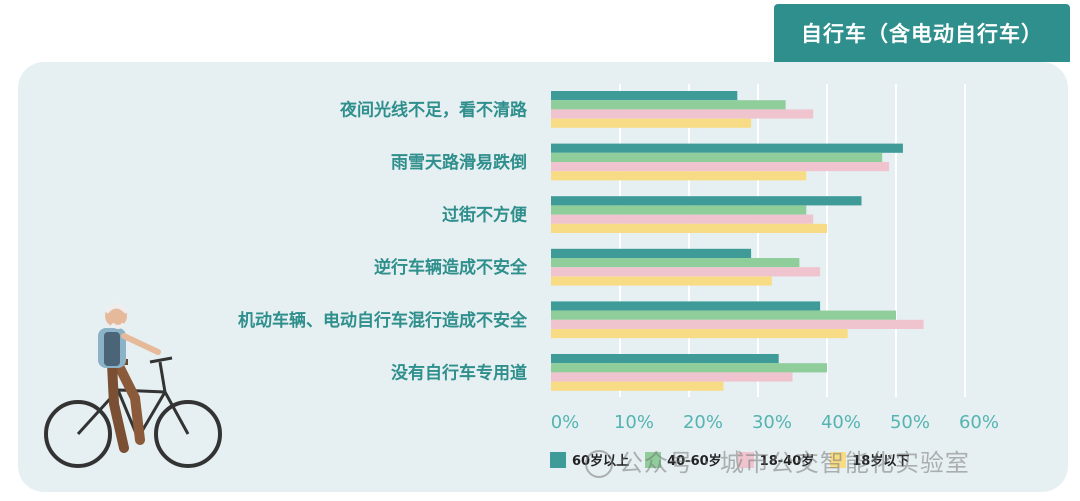  What do you see at coordinates (133, 385) in the screenshot?
I see `elderly-cyclist-illustration` at bounding box center [133, 385].